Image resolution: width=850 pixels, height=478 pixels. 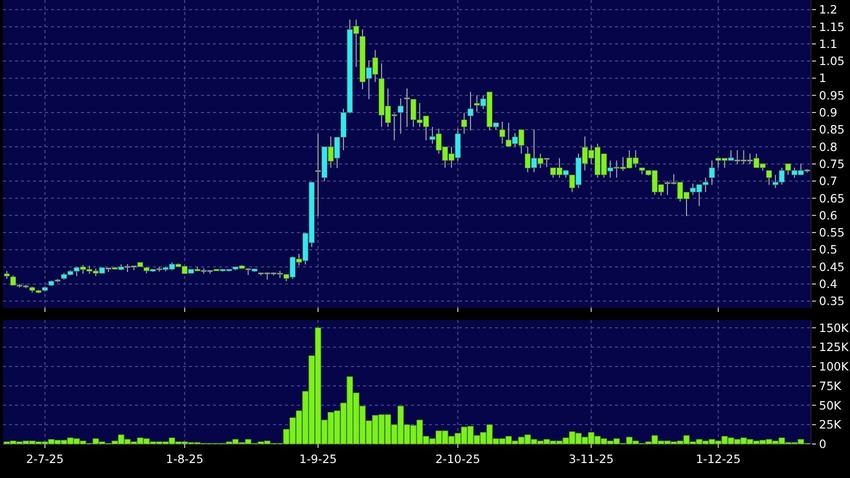 I want to click on y-tick-label: 0.9, so click(x=828, y=113).